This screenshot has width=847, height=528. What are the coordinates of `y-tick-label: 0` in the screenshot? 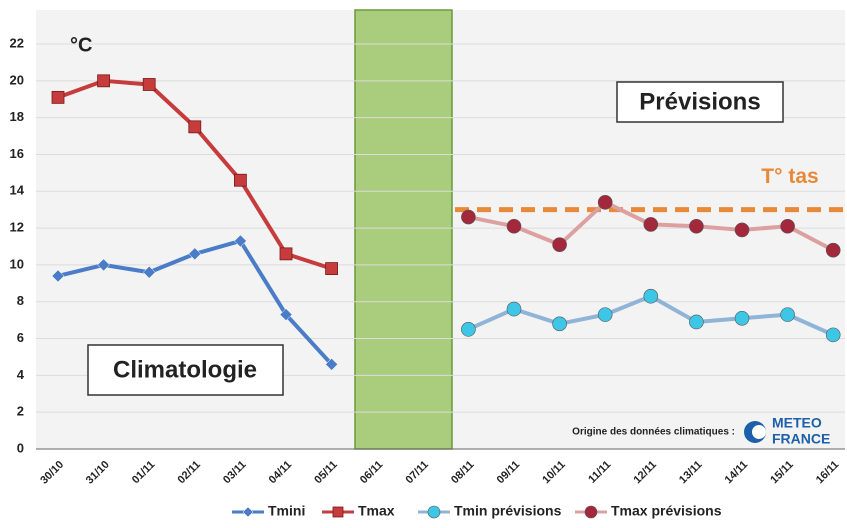 It's located at (20, 447).